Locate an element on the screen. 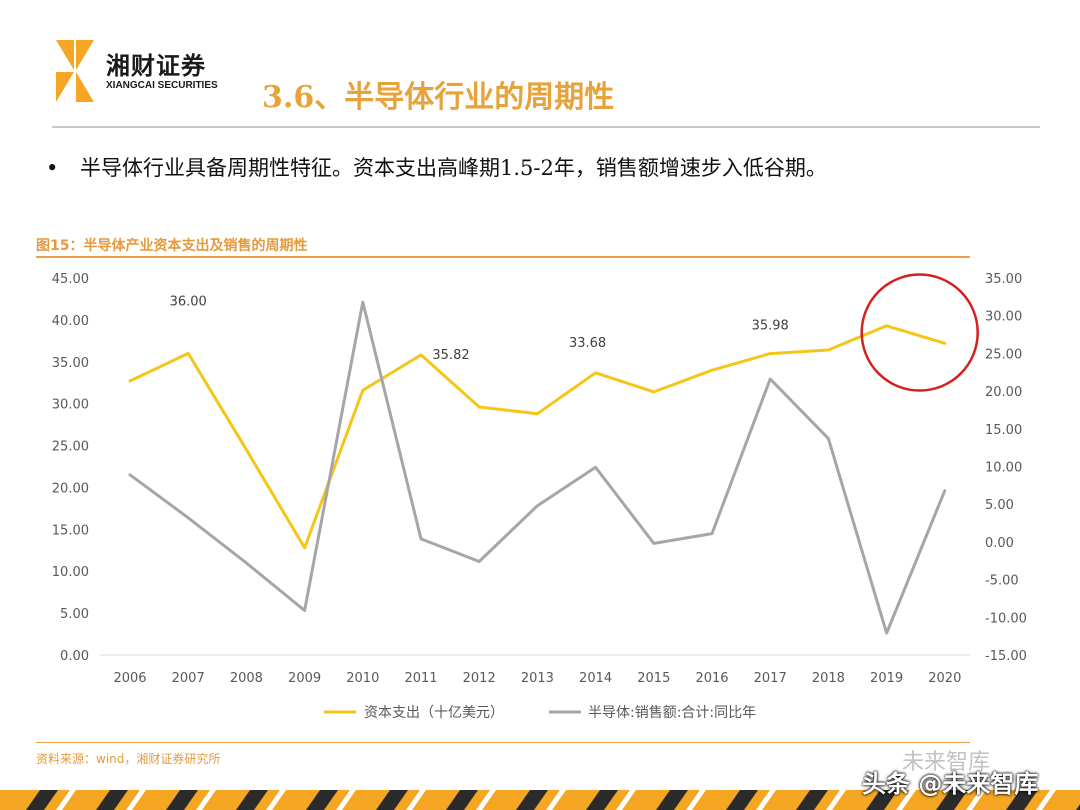 The height and width of the screenshot is (810, 1080). y-right-tick-label: 10.00 is located at coordinates (1003, 468).